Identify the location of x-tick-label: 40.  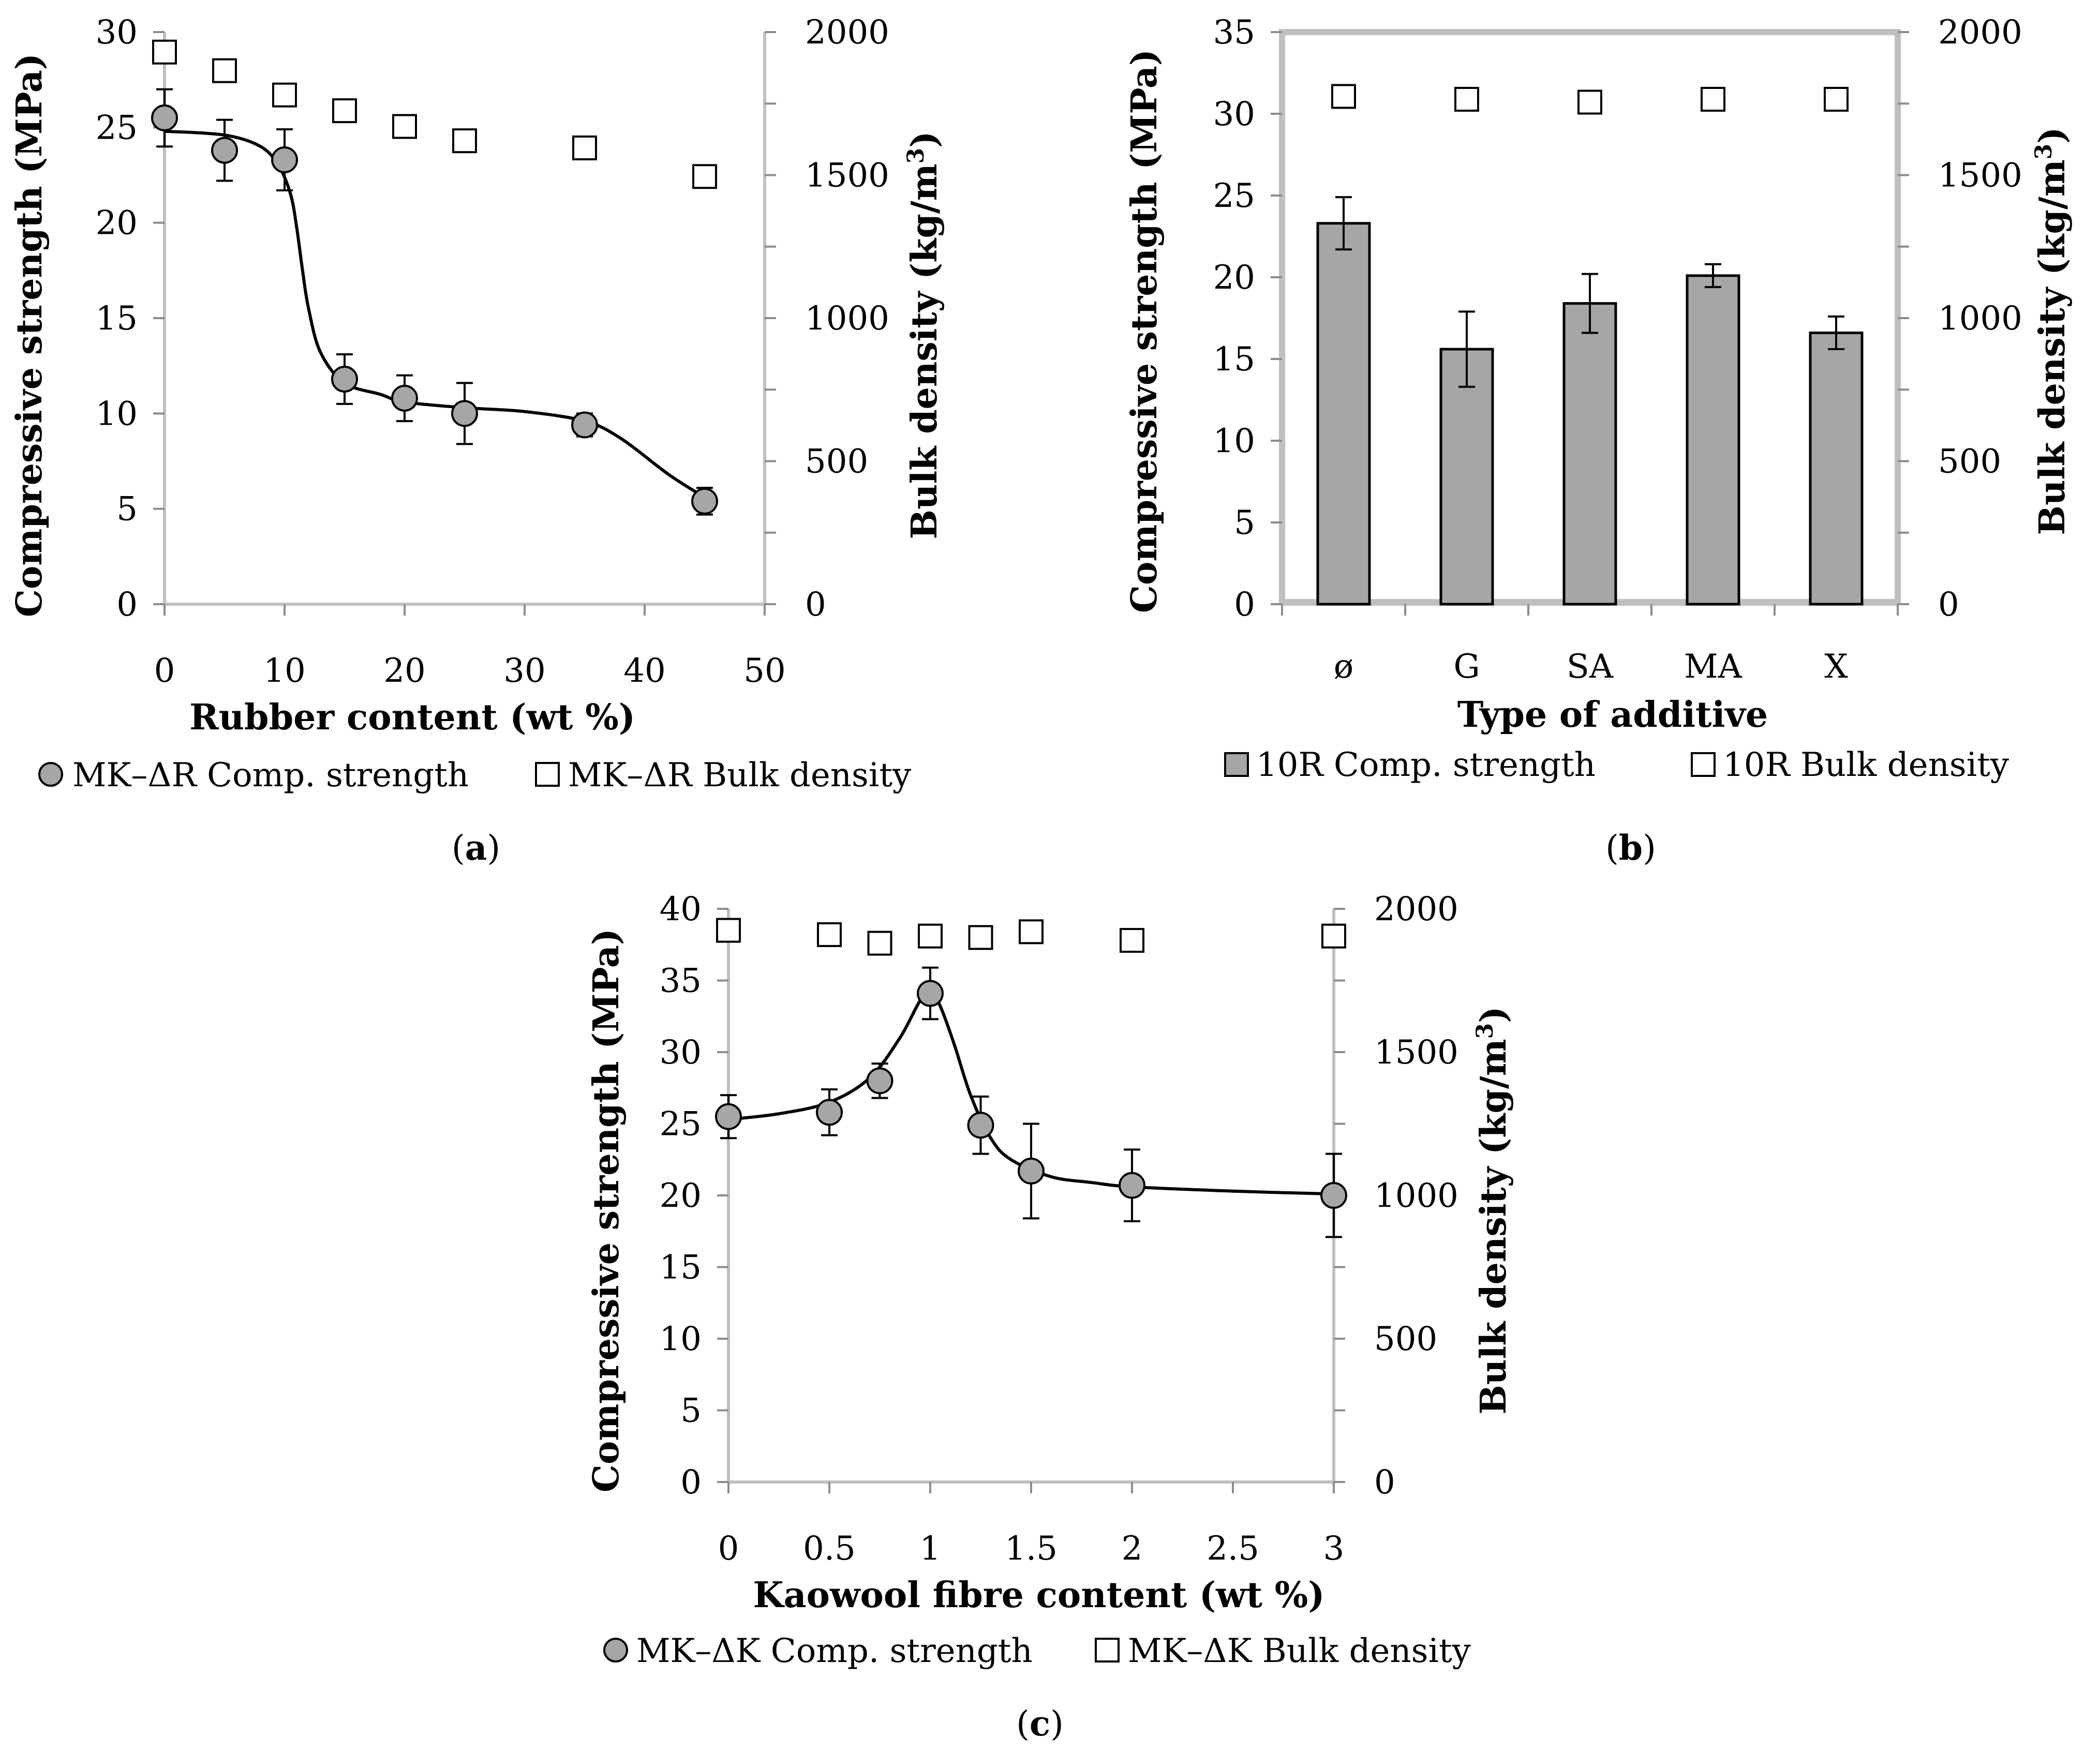
(644, 671).